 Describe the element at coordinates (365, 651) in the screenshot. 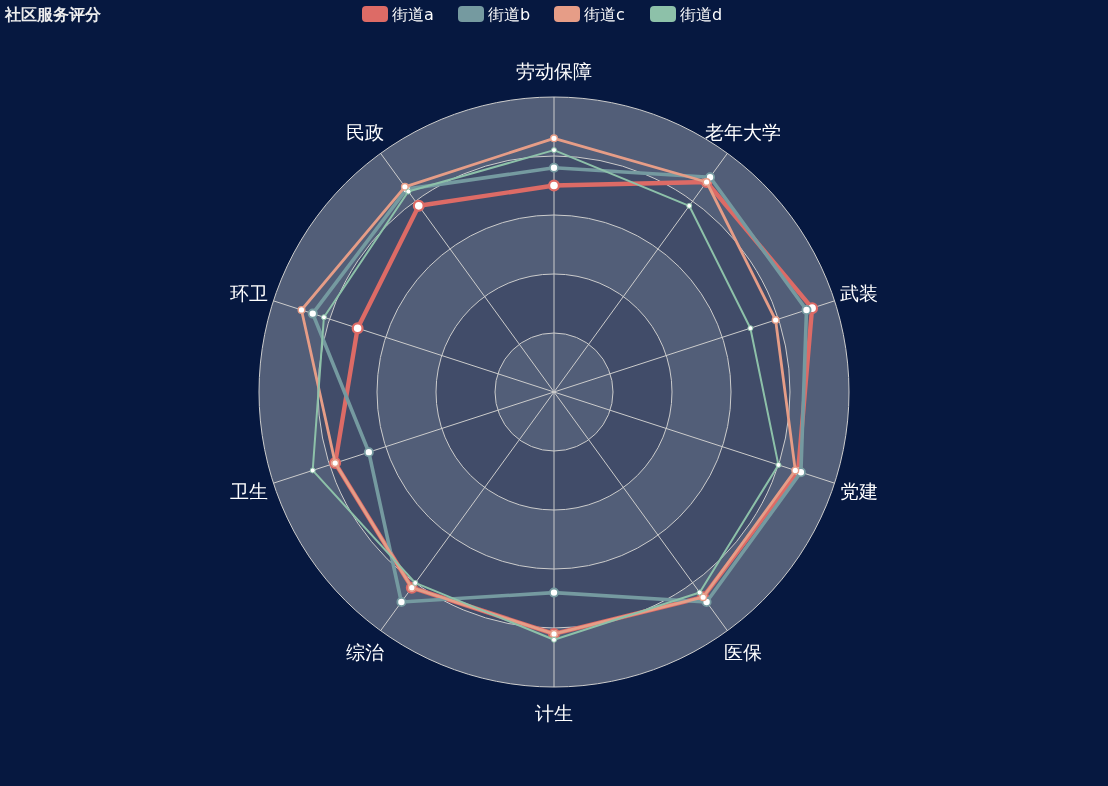

I see `spoke-label: 综治` at that location.